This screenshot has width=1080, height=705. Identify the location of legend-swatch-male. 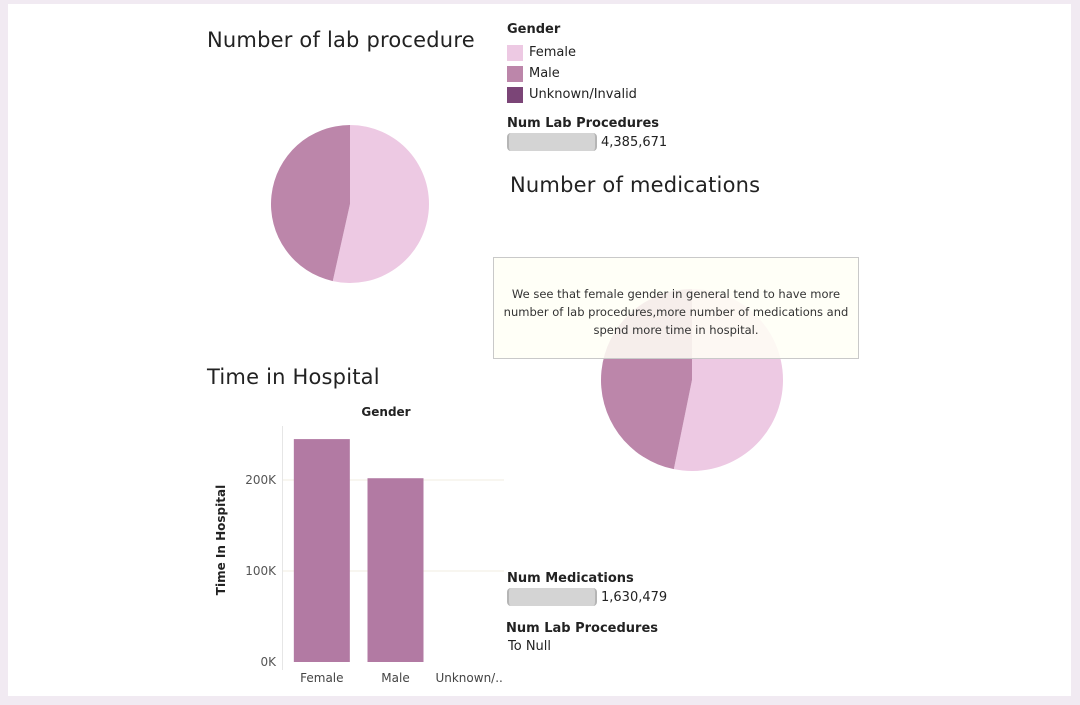
(515, 73).